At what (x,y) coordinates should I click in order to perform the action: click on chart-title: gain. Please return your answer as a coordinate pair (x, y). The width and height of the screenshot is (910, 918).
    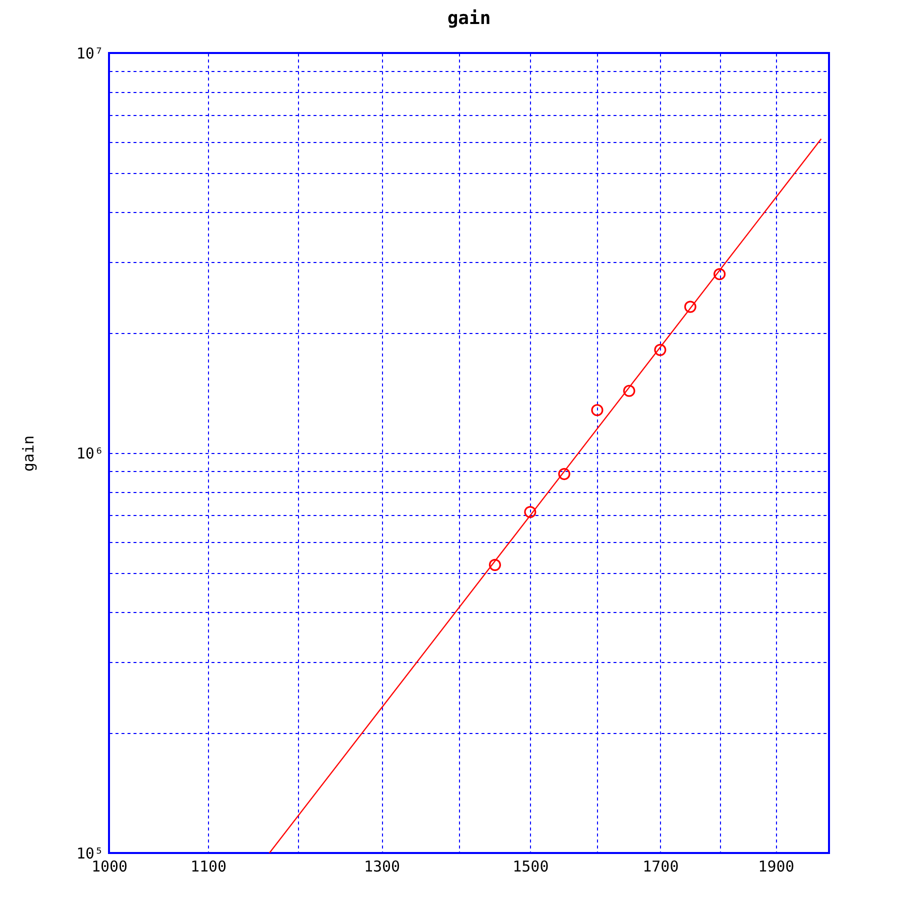
    Looking at the image, I should click on (469, 18).